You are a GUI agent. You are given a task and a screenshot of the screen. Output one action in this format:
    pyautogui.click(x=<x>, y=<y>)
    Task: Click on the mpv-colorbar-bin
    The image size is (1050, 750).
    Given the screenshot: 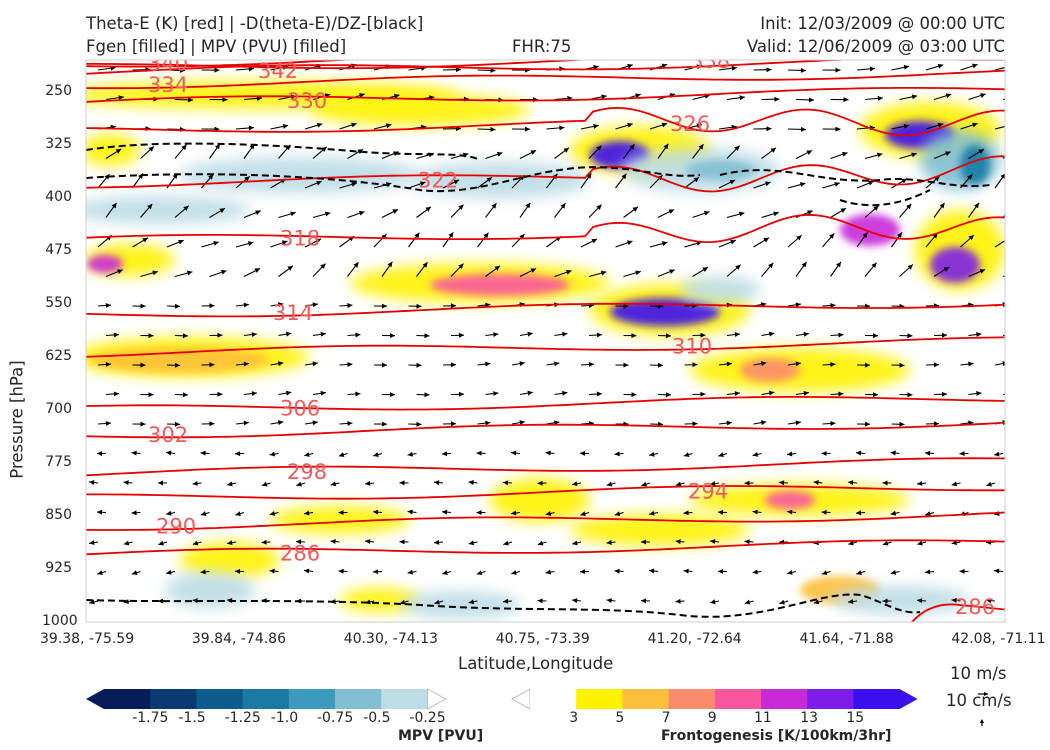 What is the action you would take?
    pyautogui.click(x=173, y=699)
    